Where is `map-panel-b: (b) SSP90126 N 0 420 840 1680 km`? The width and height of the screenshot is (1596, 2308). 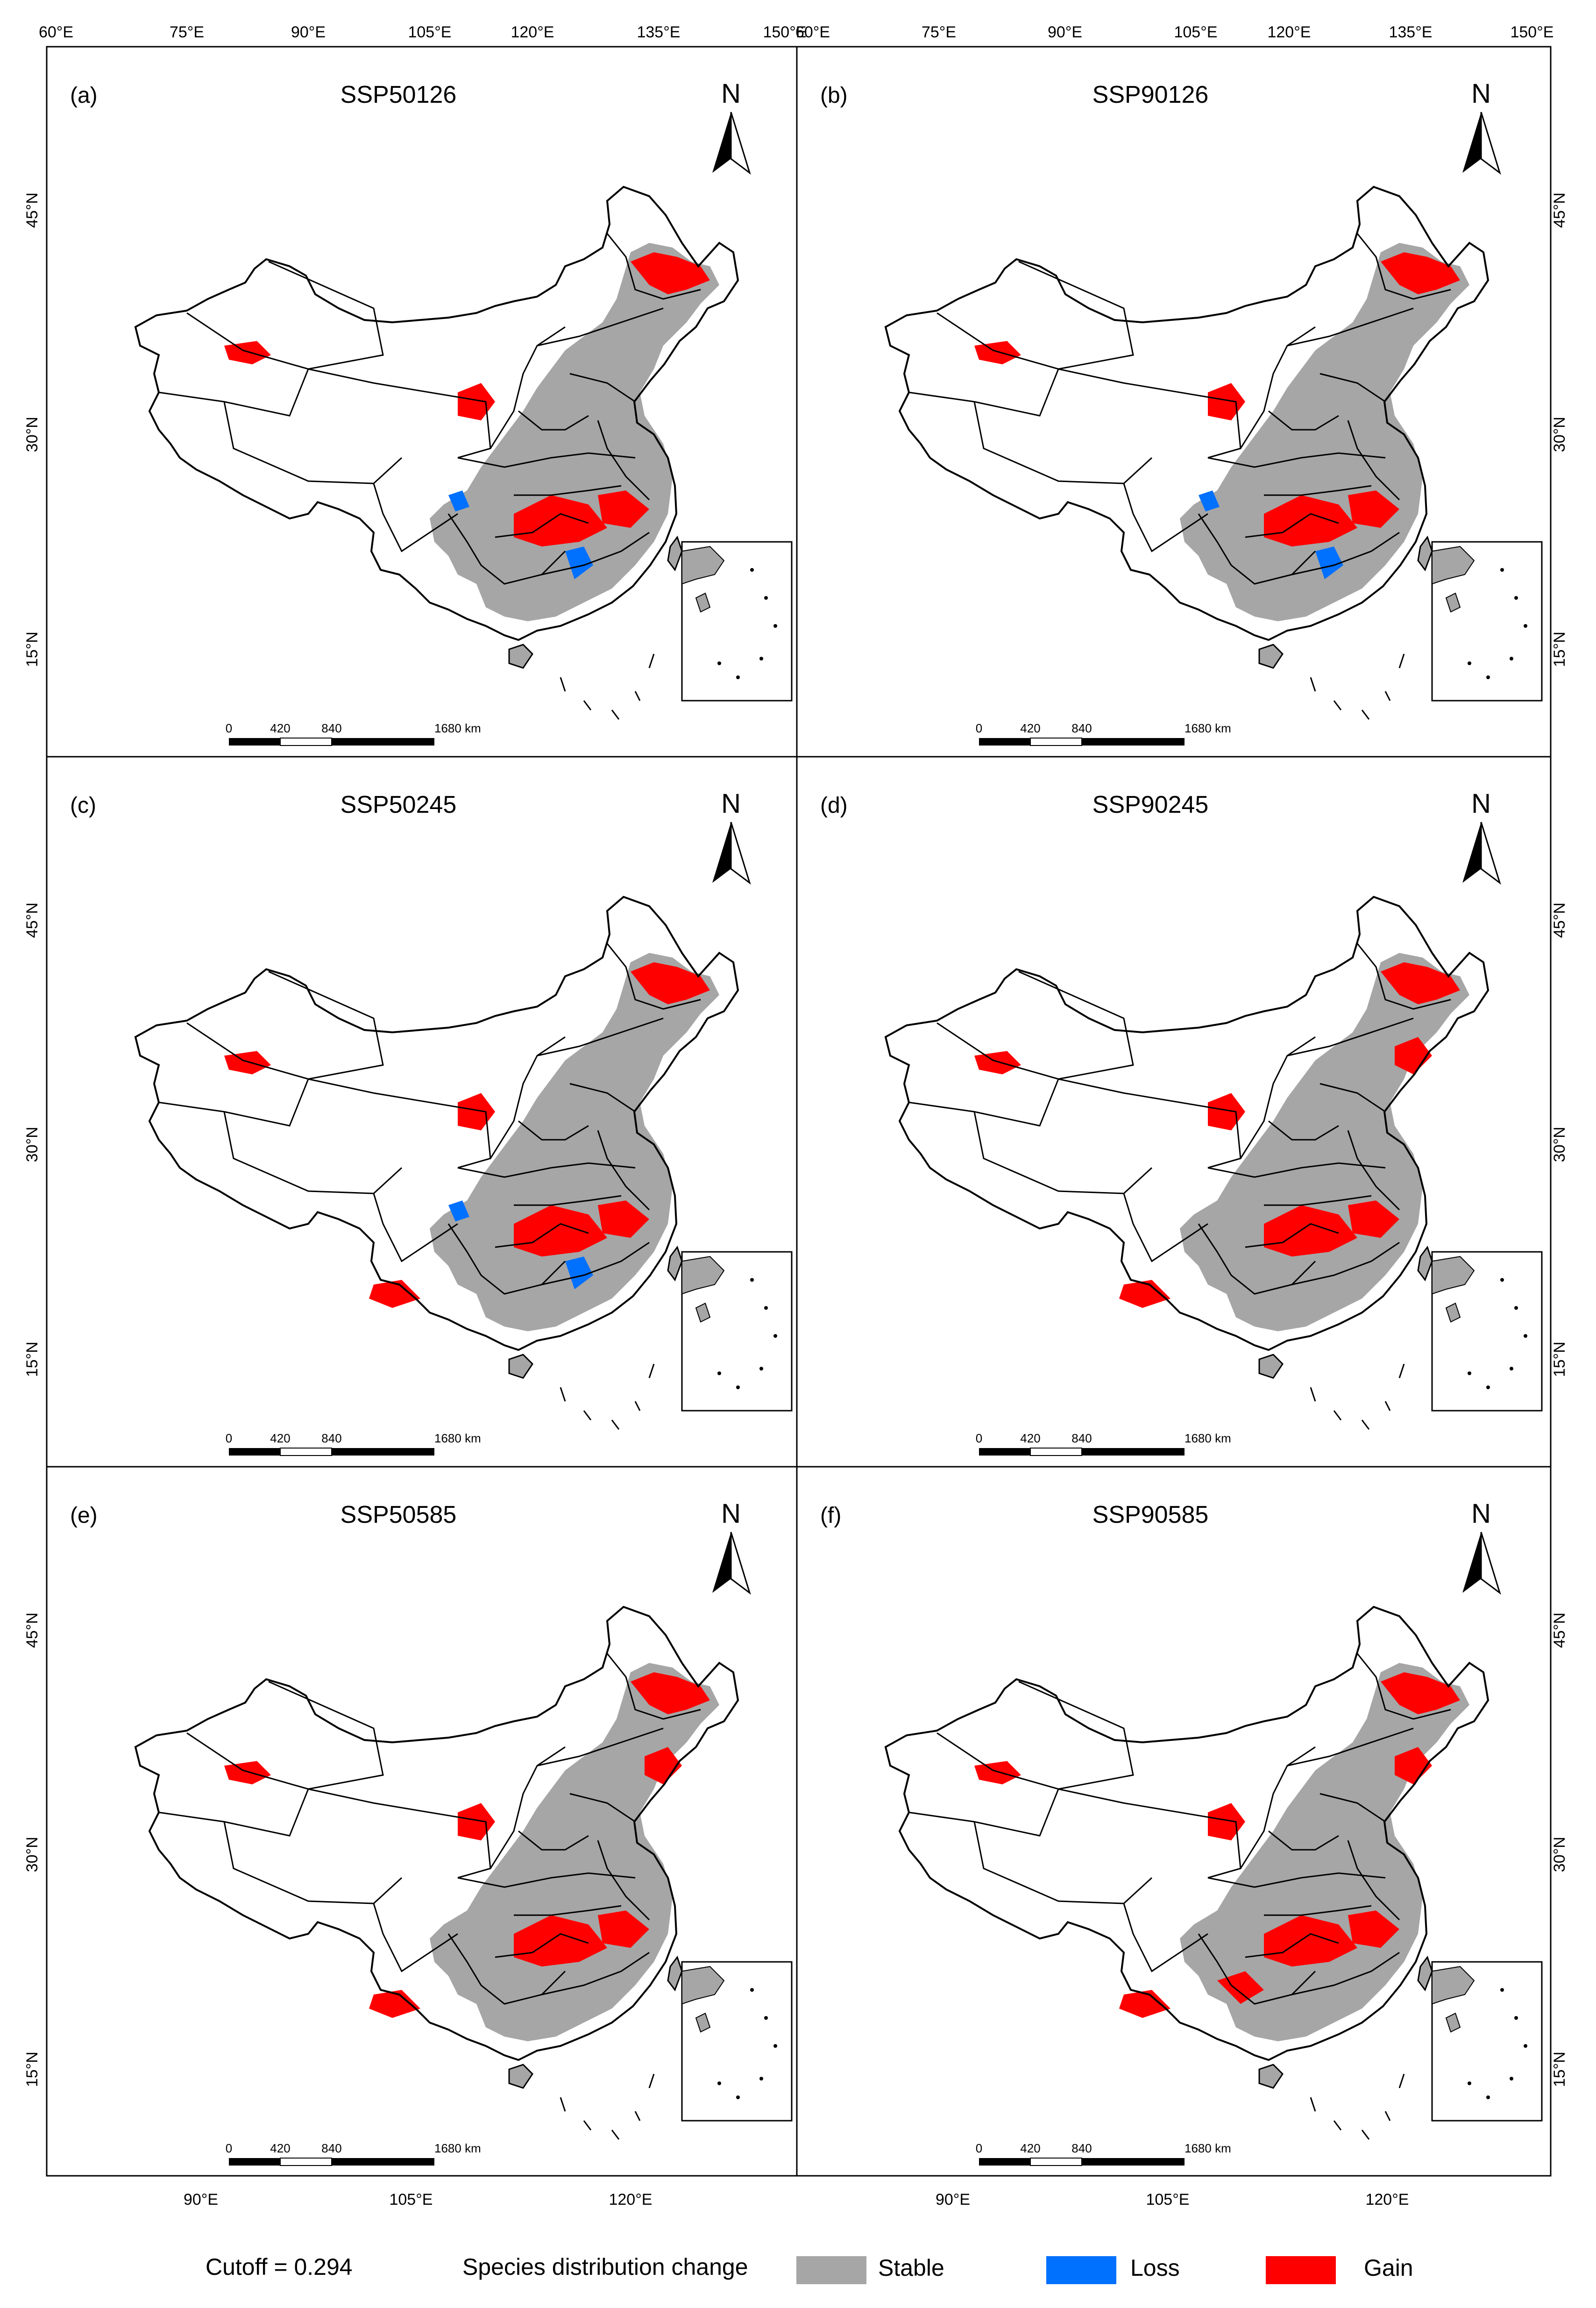
map-panel-b: (b) SSP90126 N 0 420 840 1680 km is located at coordinates (1174, 402).